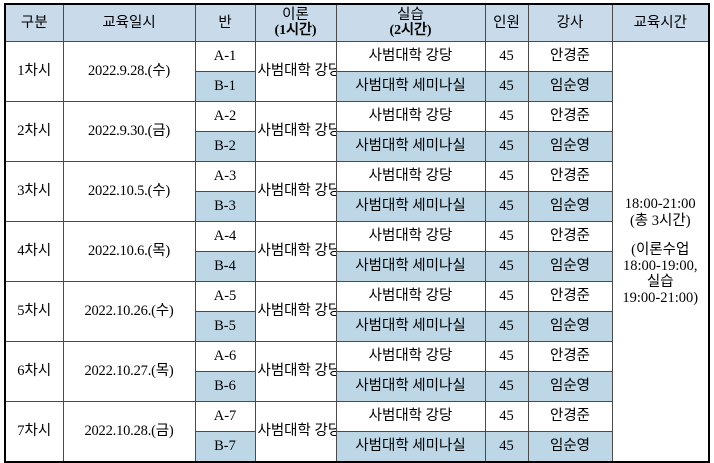 This screenshot has width=714, height=463. What do you see at coordinates (410, 31) in the screenshot?
I see `header-practice-sub: (2시간)` at bounding box center [410, 31].